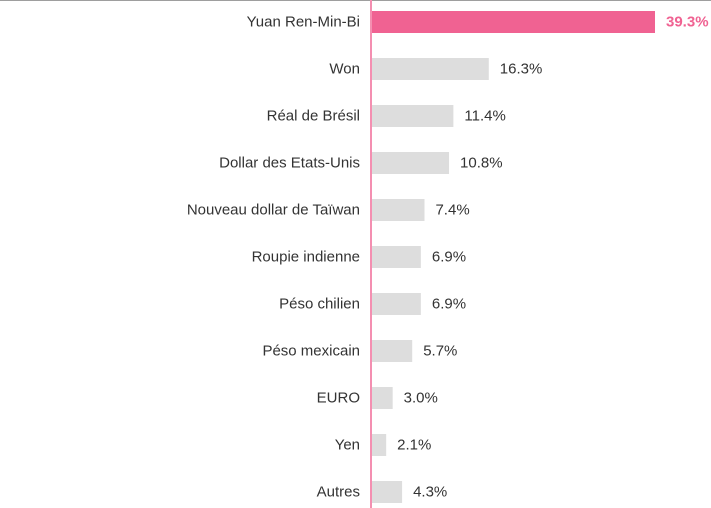 The height and width of the screenshot is (508, 711). Describe the element at coordinates (289, 163) in the screenshot. I see `category-label: Dollar des Etats-Unis` at that location.